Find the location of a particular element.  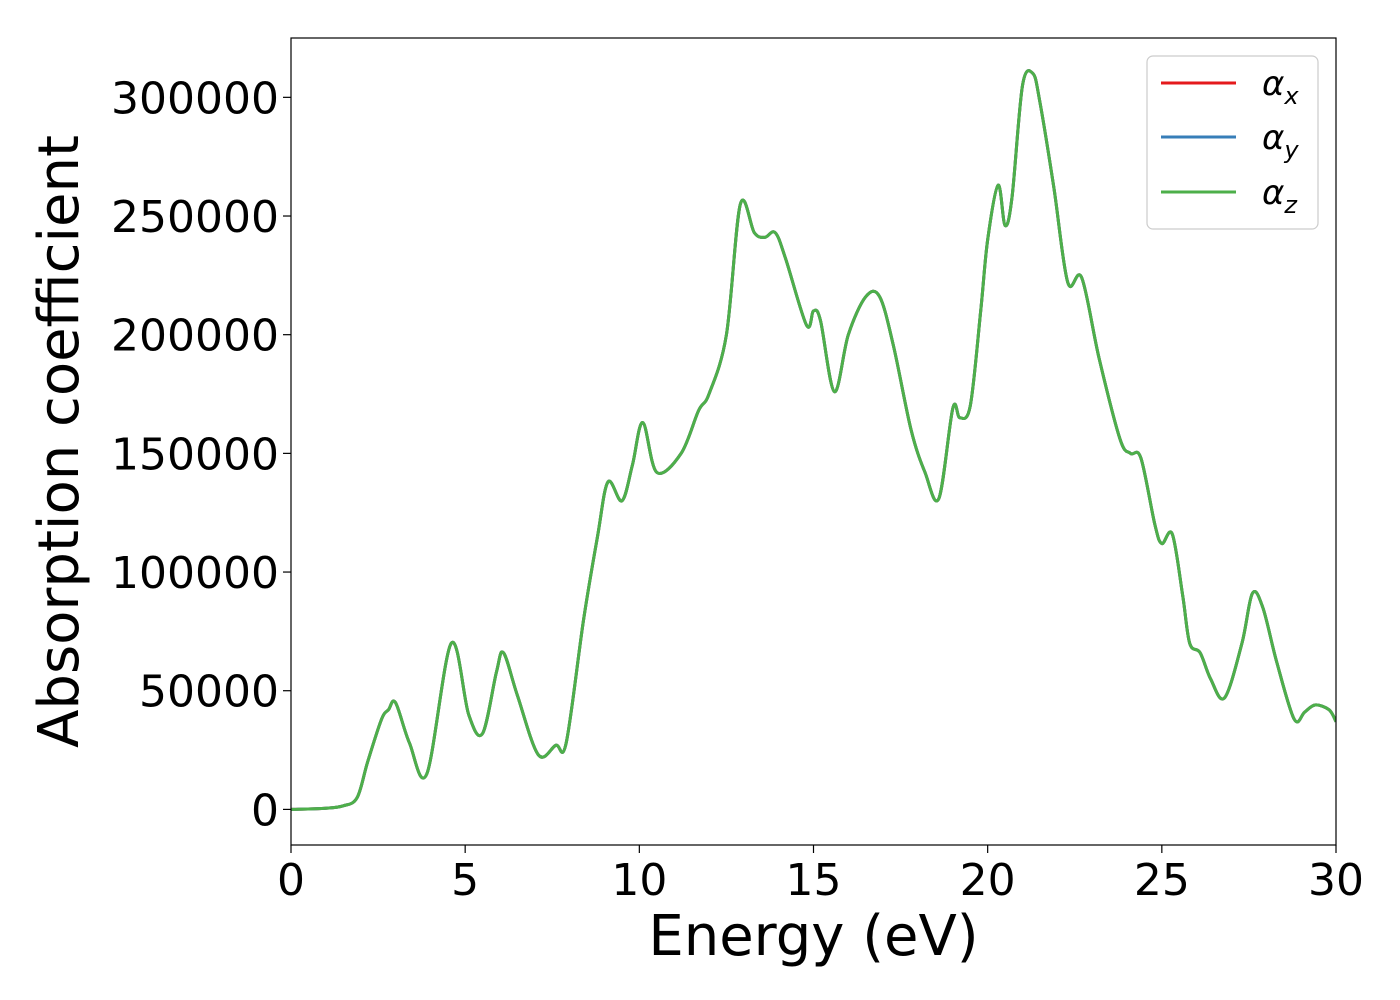

y-axis-title: Absorption coefficient is located at coordinates (59, 441).